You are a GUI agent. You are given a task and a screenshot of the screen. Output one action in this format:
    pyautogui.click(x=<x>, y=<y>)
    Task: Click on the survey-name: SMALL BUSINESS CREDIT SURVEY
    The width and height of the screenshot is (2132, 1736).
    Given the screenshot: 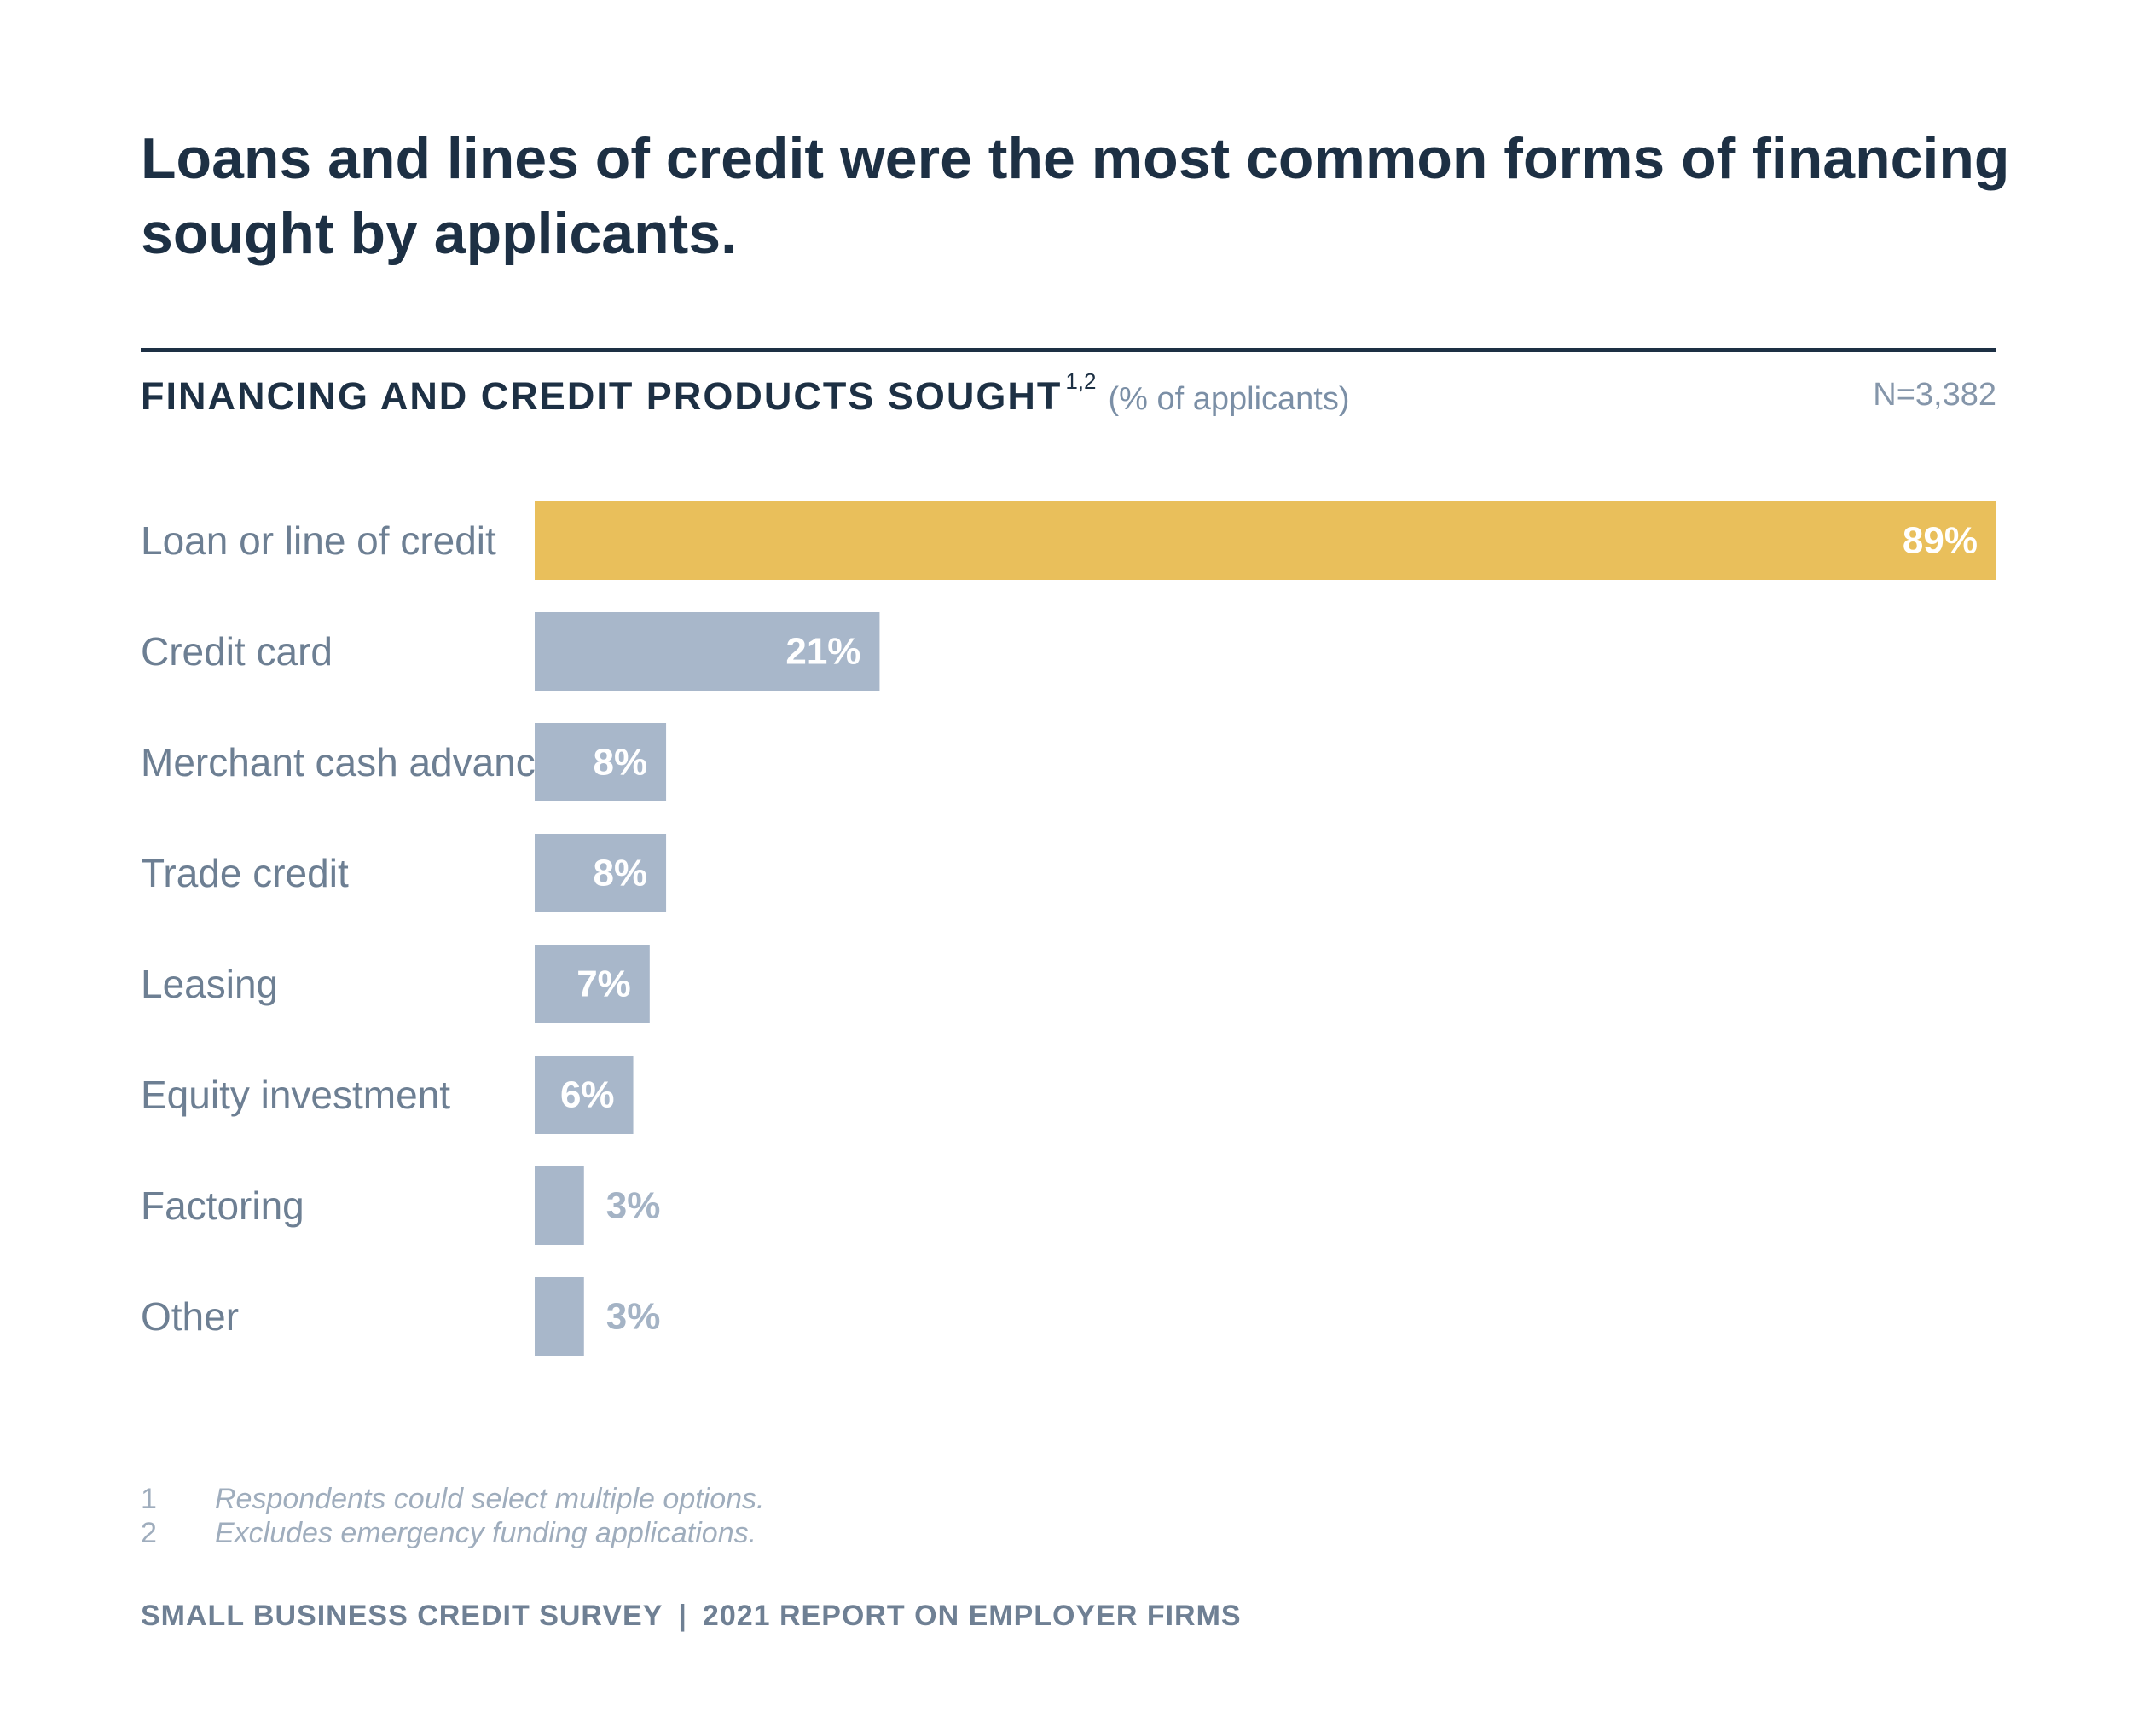 What is the action you would take?
    pyautogui.click(x=402, y=1616)
    